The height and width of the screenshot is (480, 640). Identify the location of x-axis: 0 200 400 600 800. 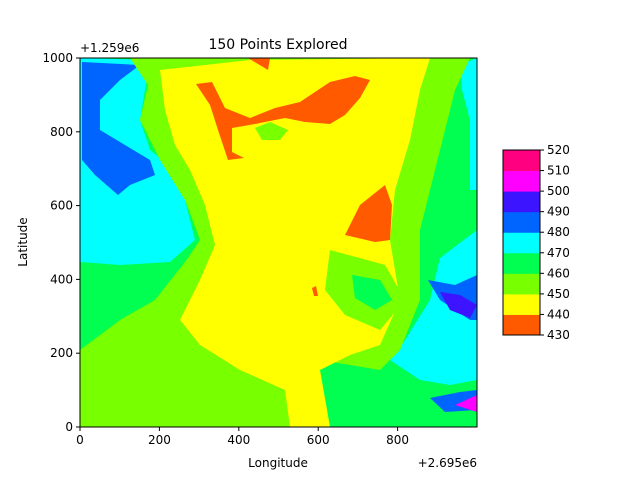
(242, 437).